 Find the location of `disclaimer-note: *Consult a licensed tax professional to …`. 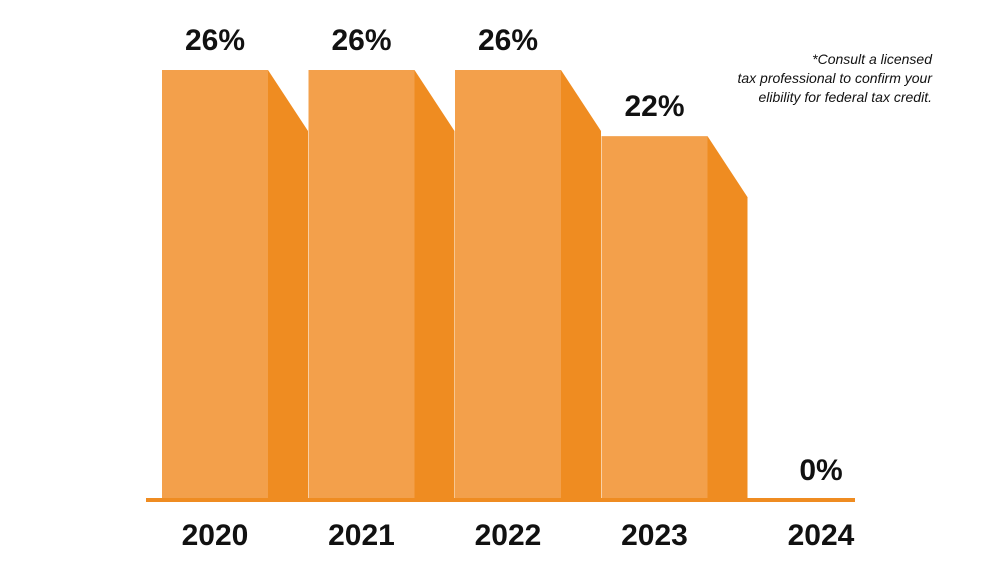

disclaimer-note: *Consult a licensed tax professional to … is located at coordinates (802, 78).